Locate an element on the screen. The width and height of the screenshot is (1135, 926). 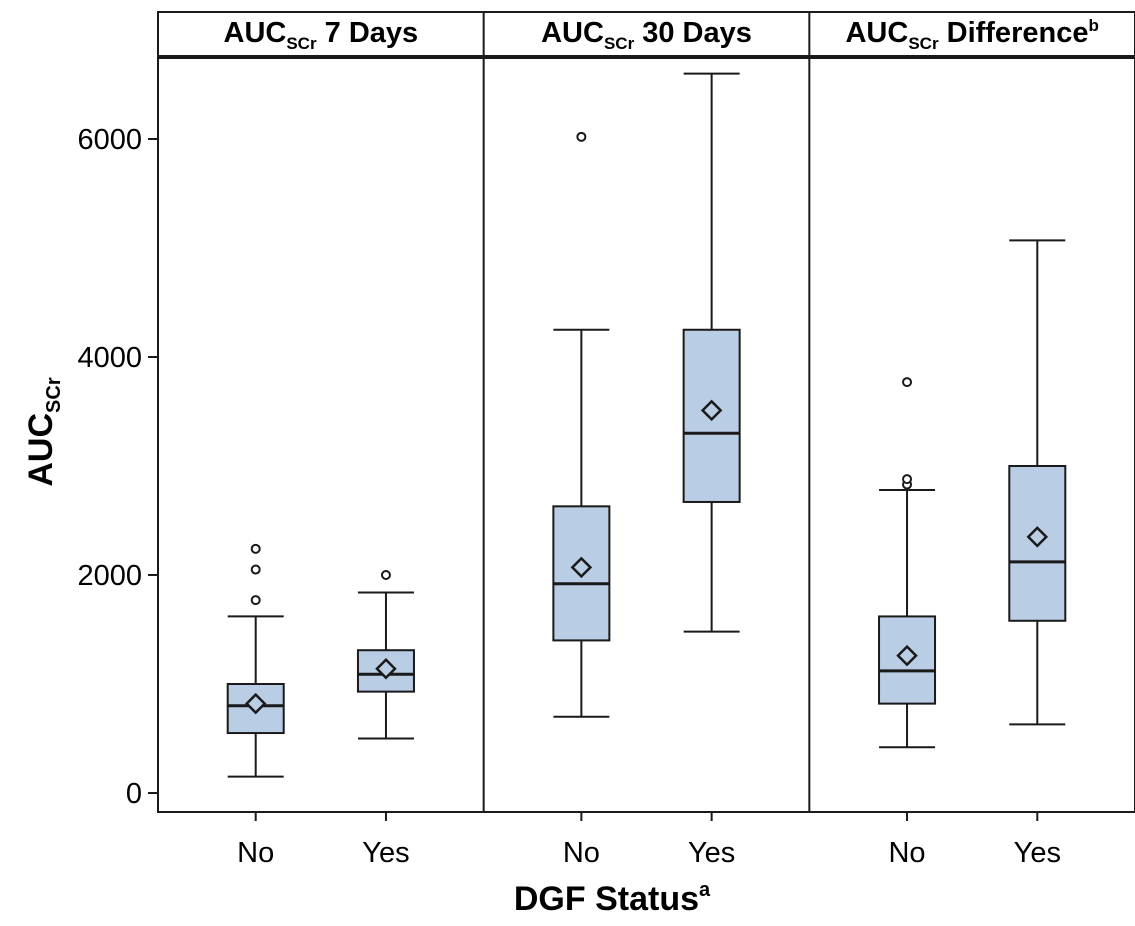
y-axis-title: AUCSCr is located at coordinates (43, 431).